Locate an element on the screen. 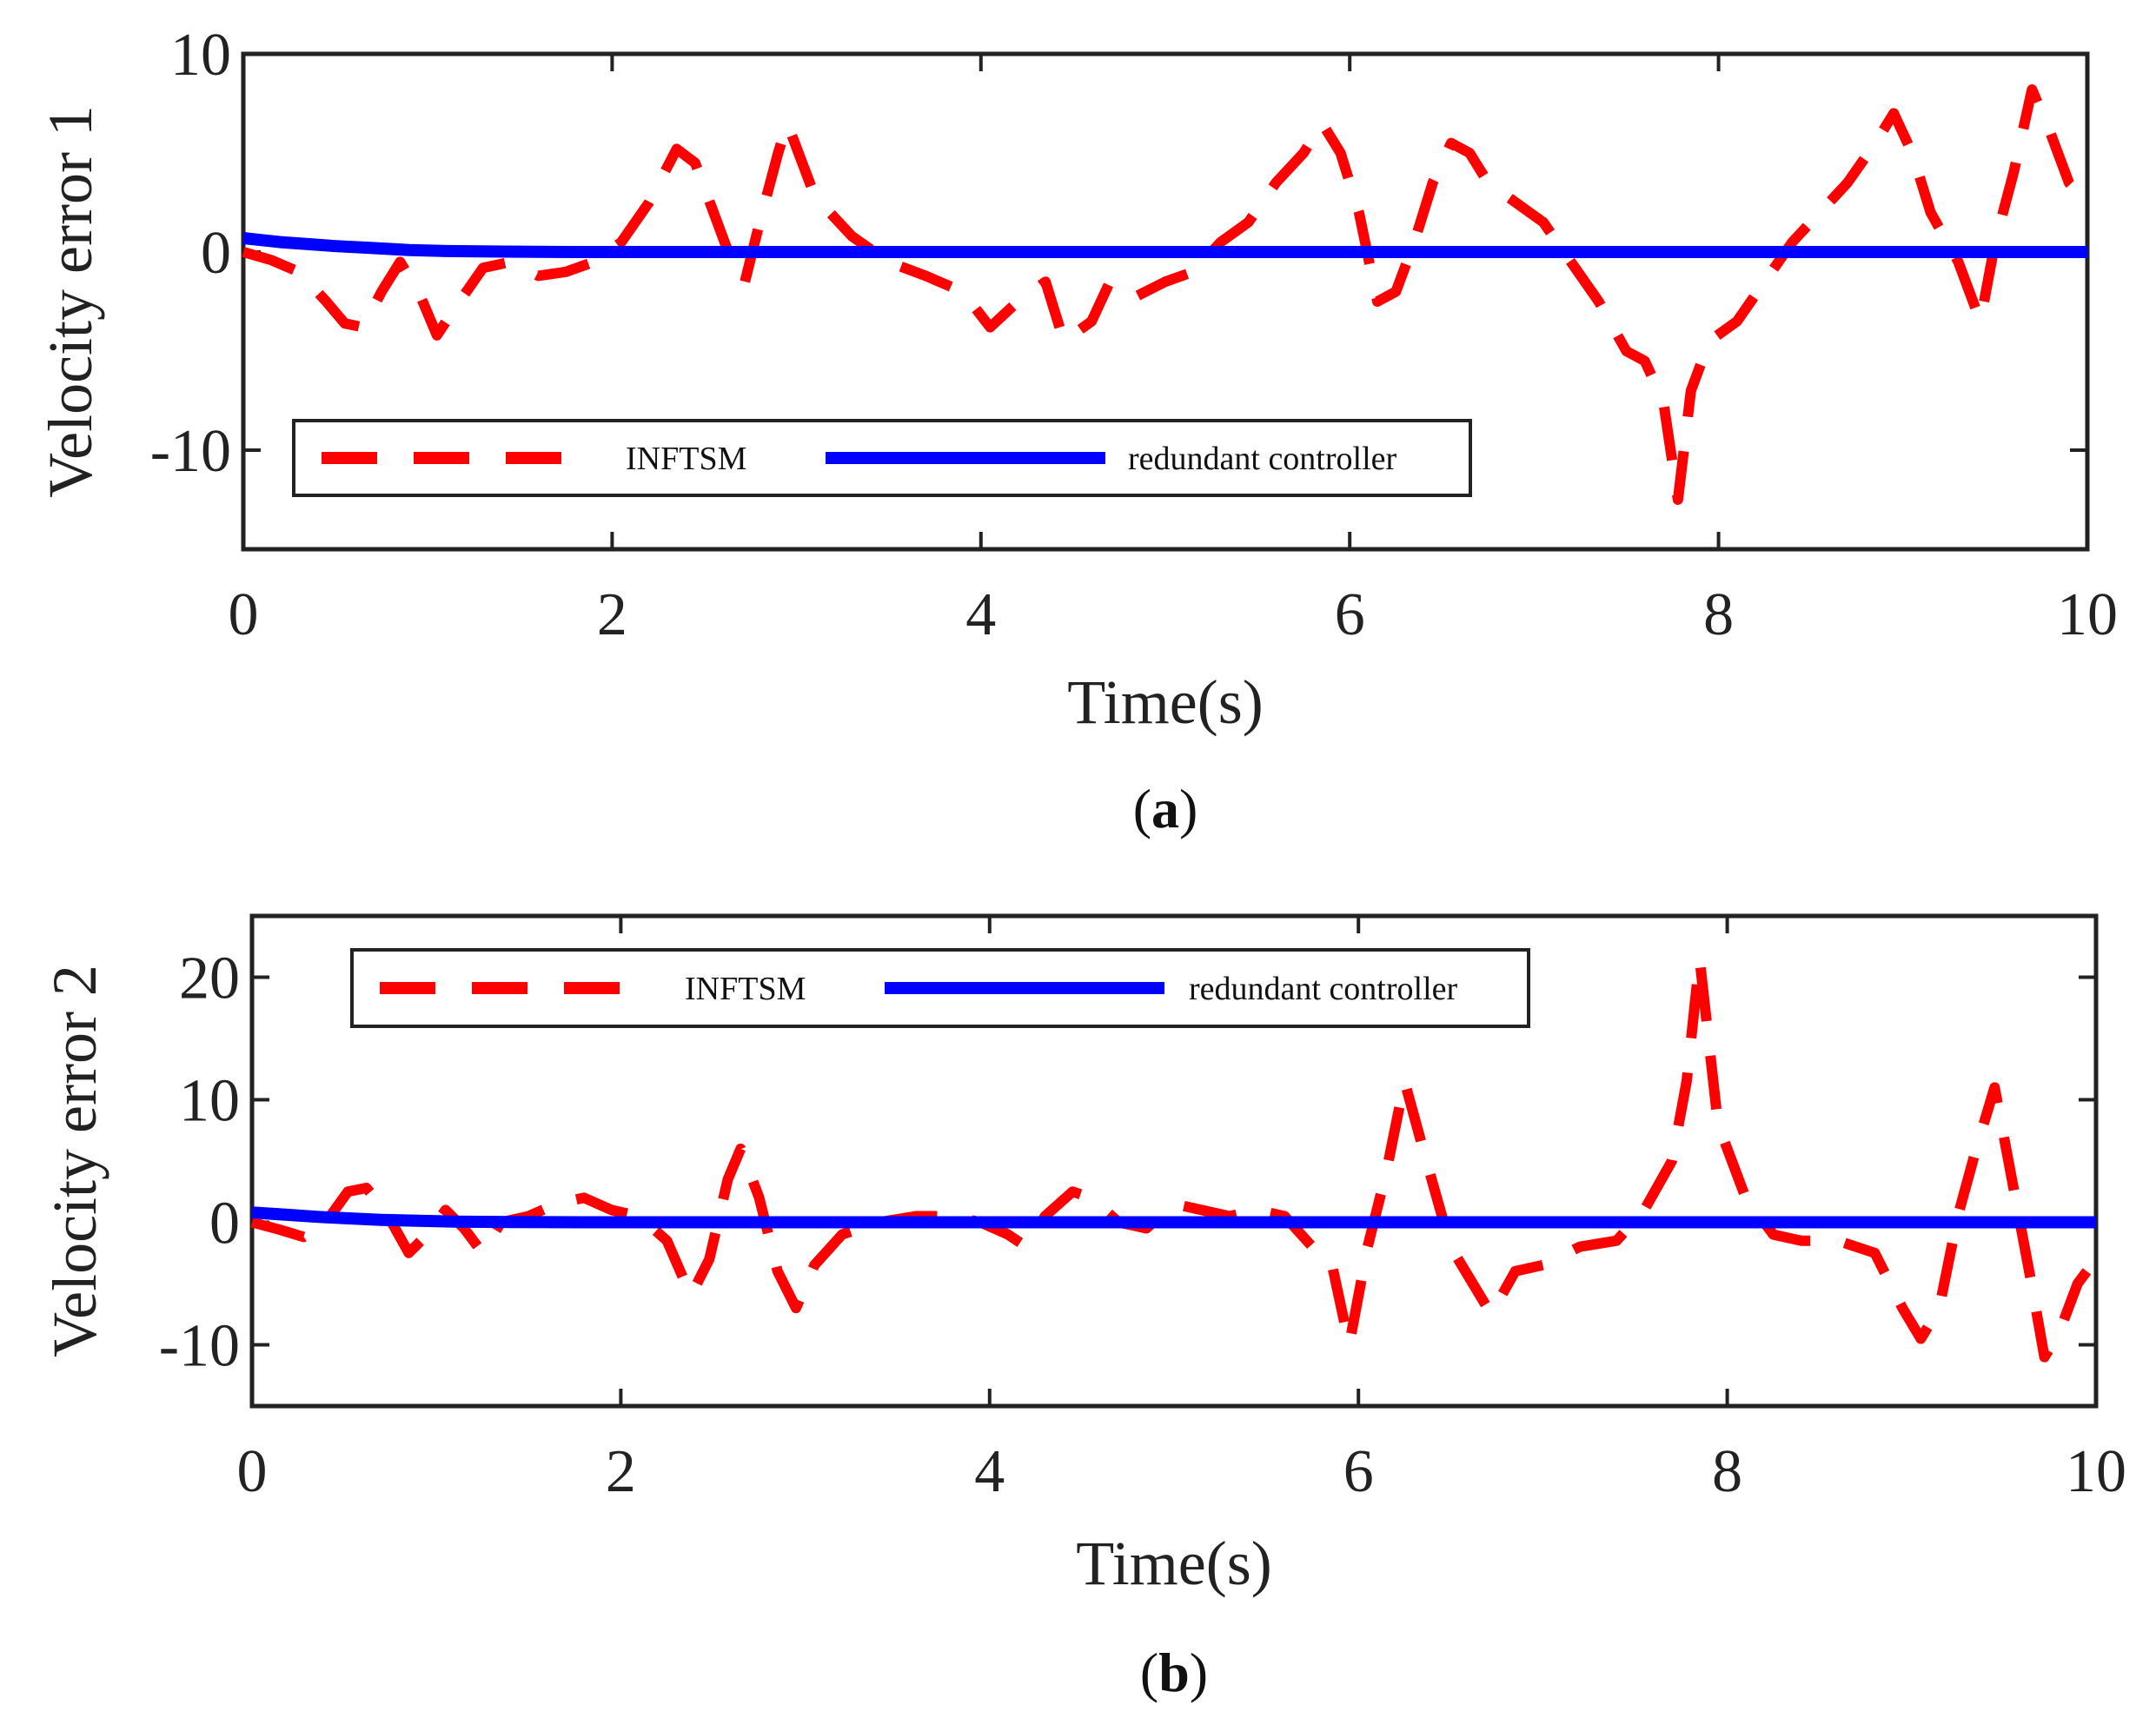  caption-b: (b) is located at coordinates (1174, 1672).